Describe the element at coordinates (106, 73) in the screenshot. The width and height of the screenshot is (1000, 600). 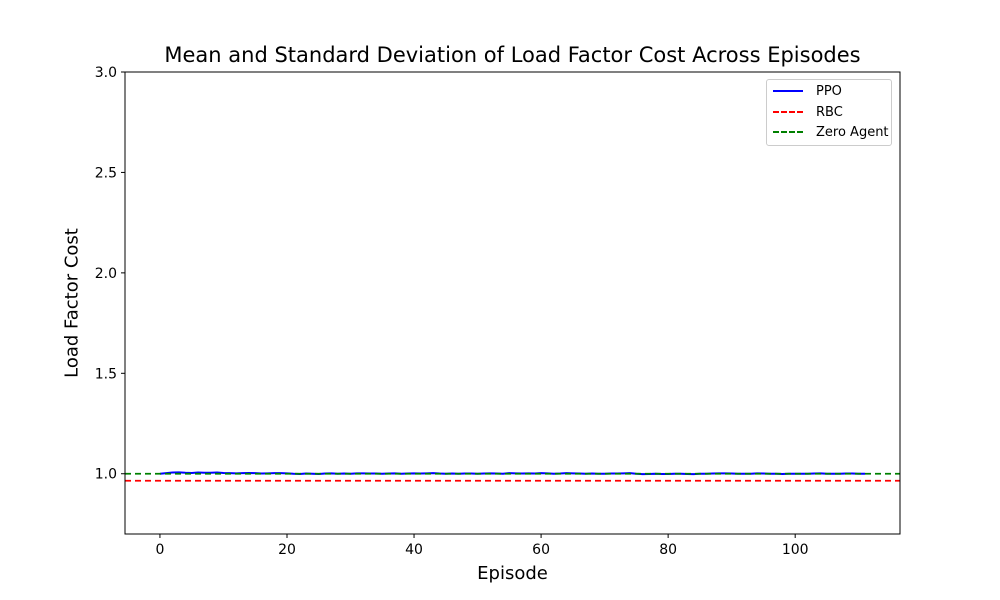
I see `y-tick-label: 3.0` at that location.